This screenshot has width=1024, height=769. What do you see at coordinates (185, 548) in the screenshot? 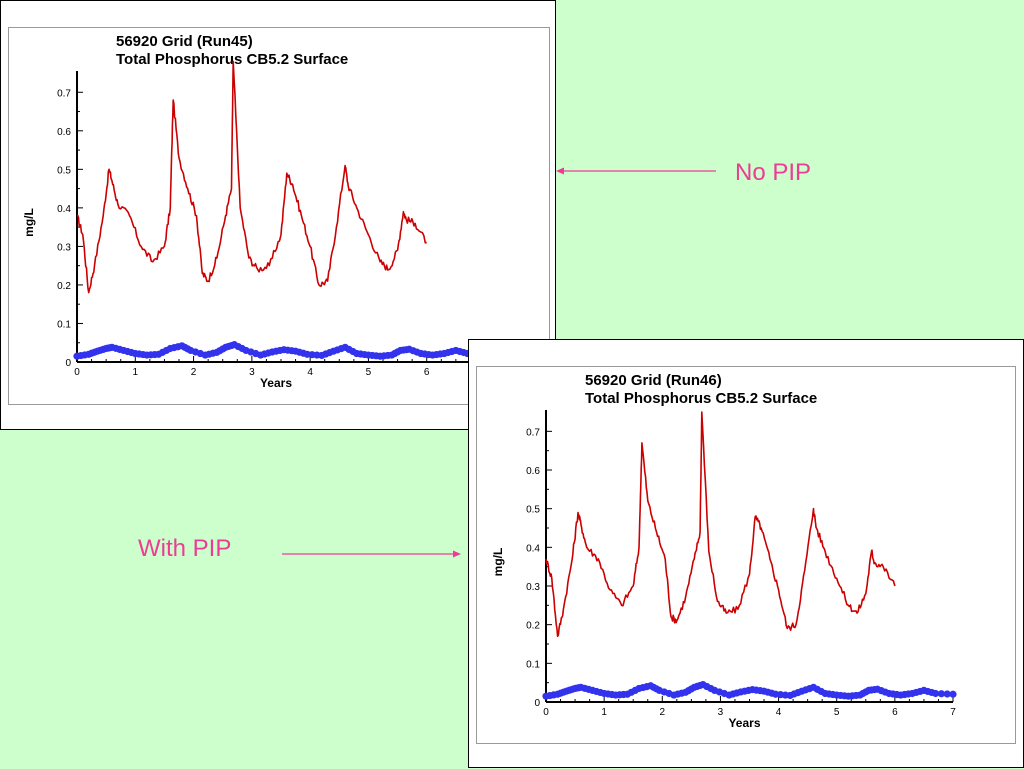
I see `with-pip-label: With PIP` at bounding box center [185, 548].